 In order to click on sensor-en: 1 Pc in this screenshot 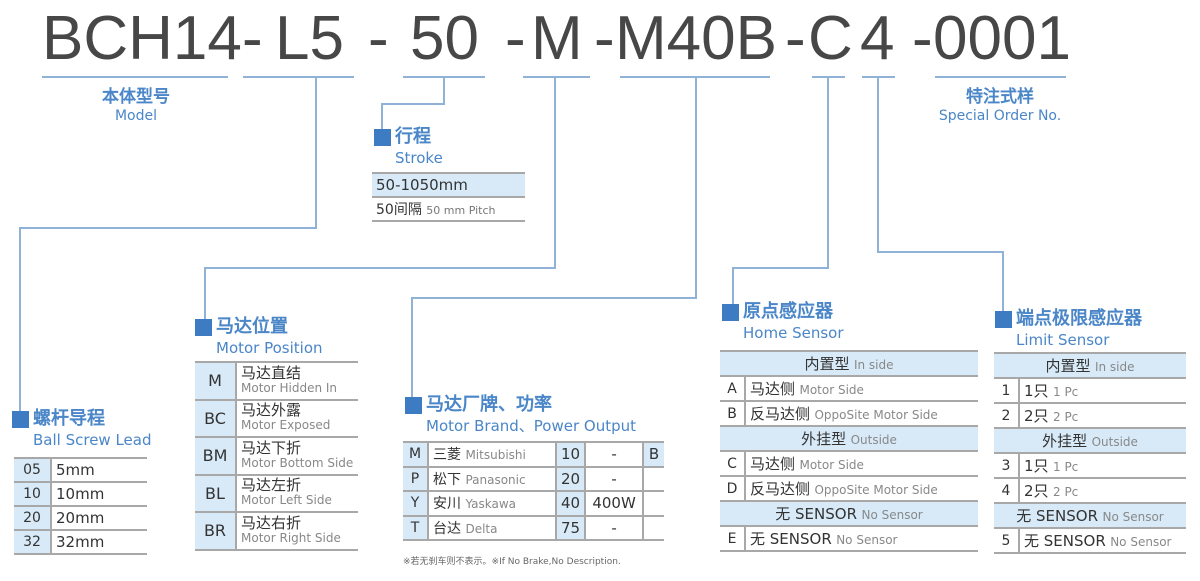, I will do `click(1066, 392)`.